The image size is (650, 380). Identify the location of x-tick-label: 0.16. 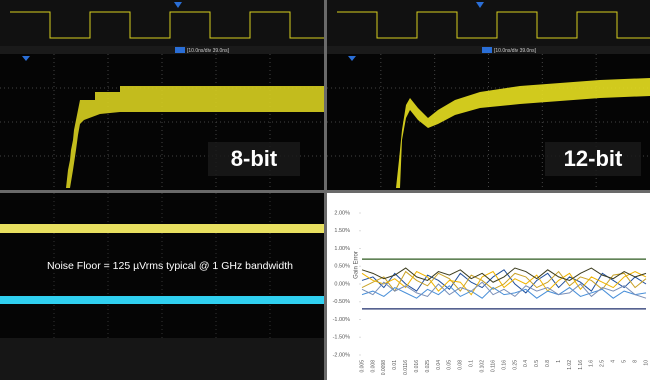
(504, 365).